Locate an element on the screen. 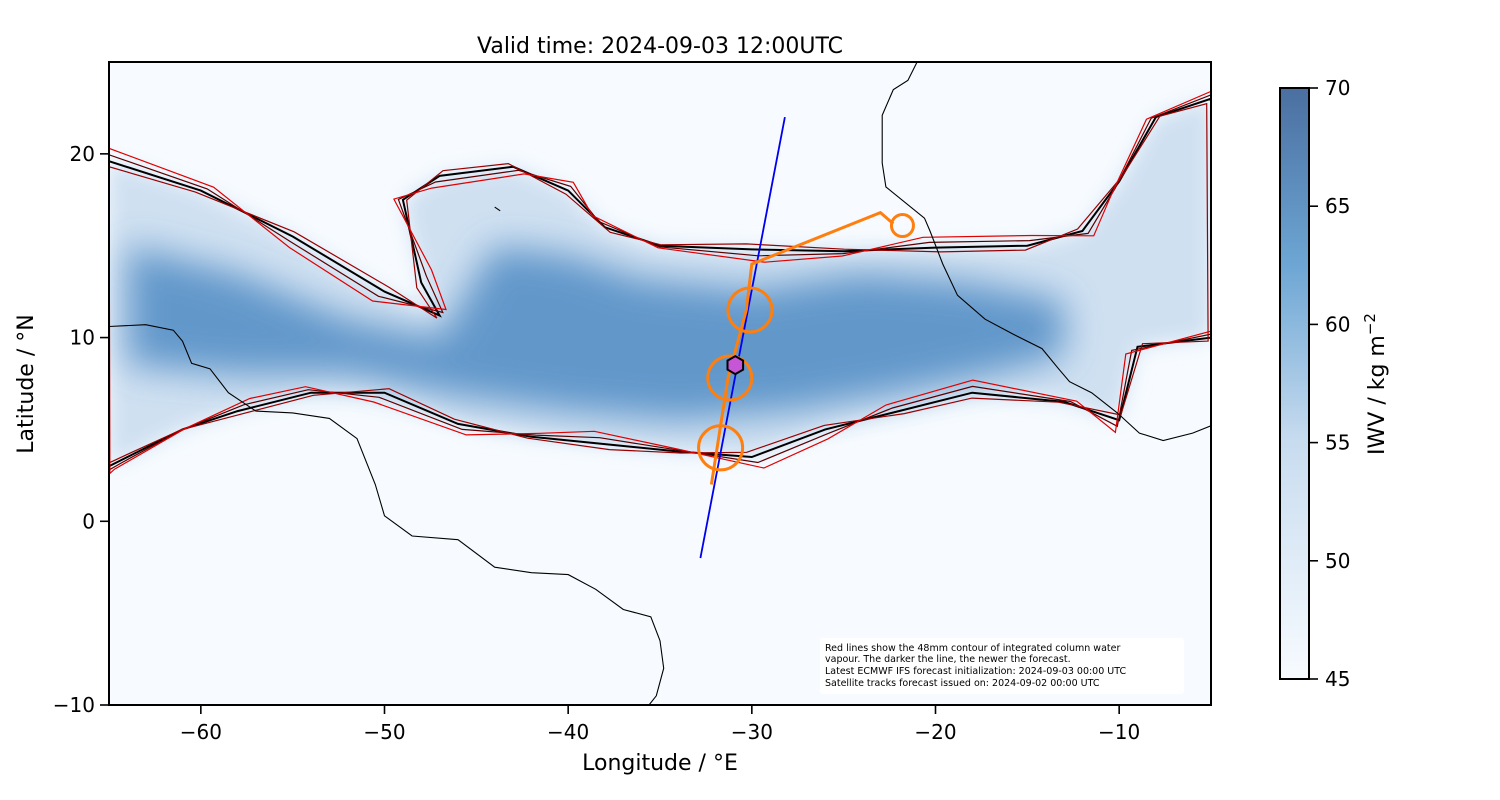  colorbar-tick-label: 60 is located at coordinates (1337, 324).